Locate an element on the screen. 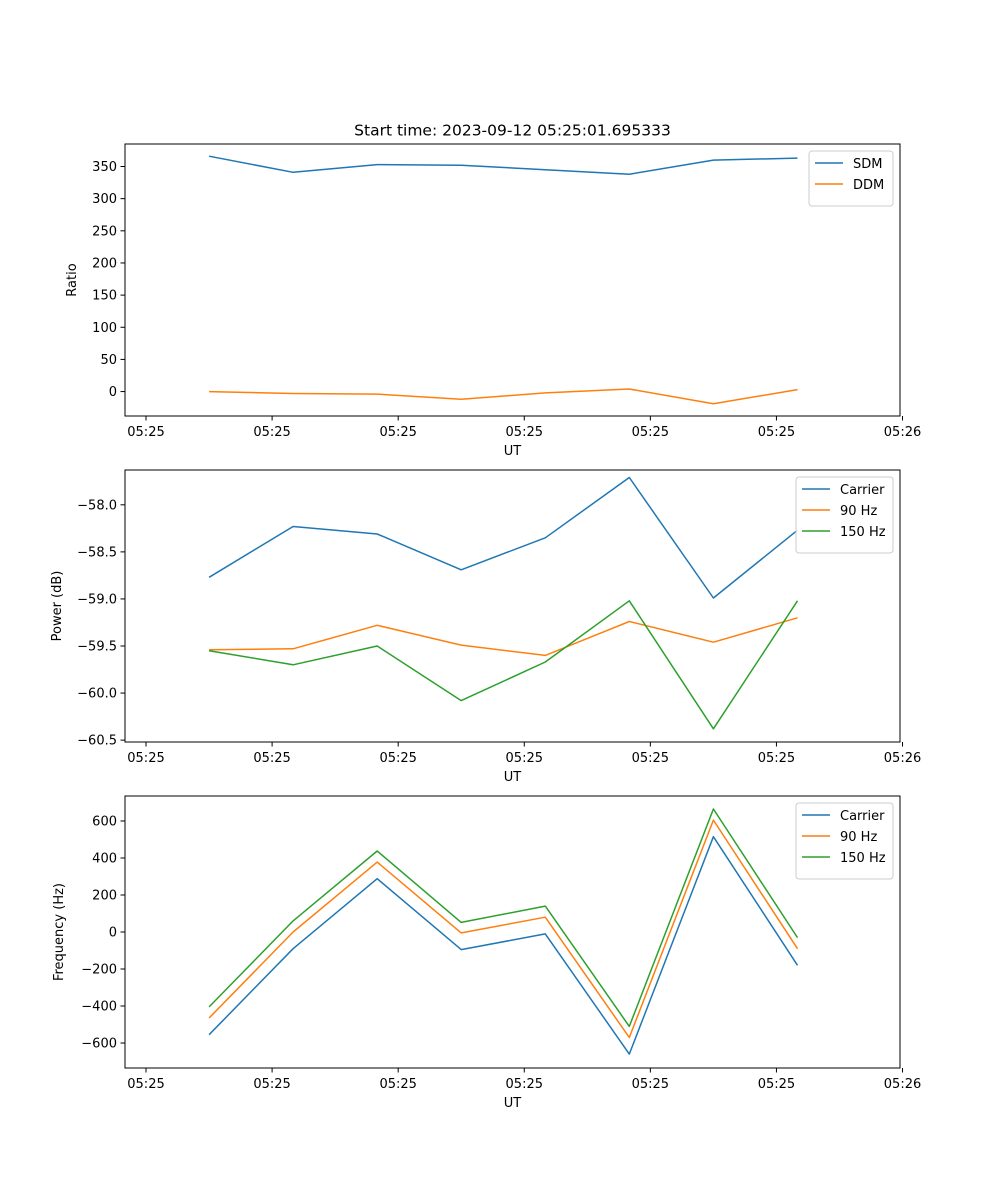  y-tick-label: −59.0 is located at coordinates (97, 599).